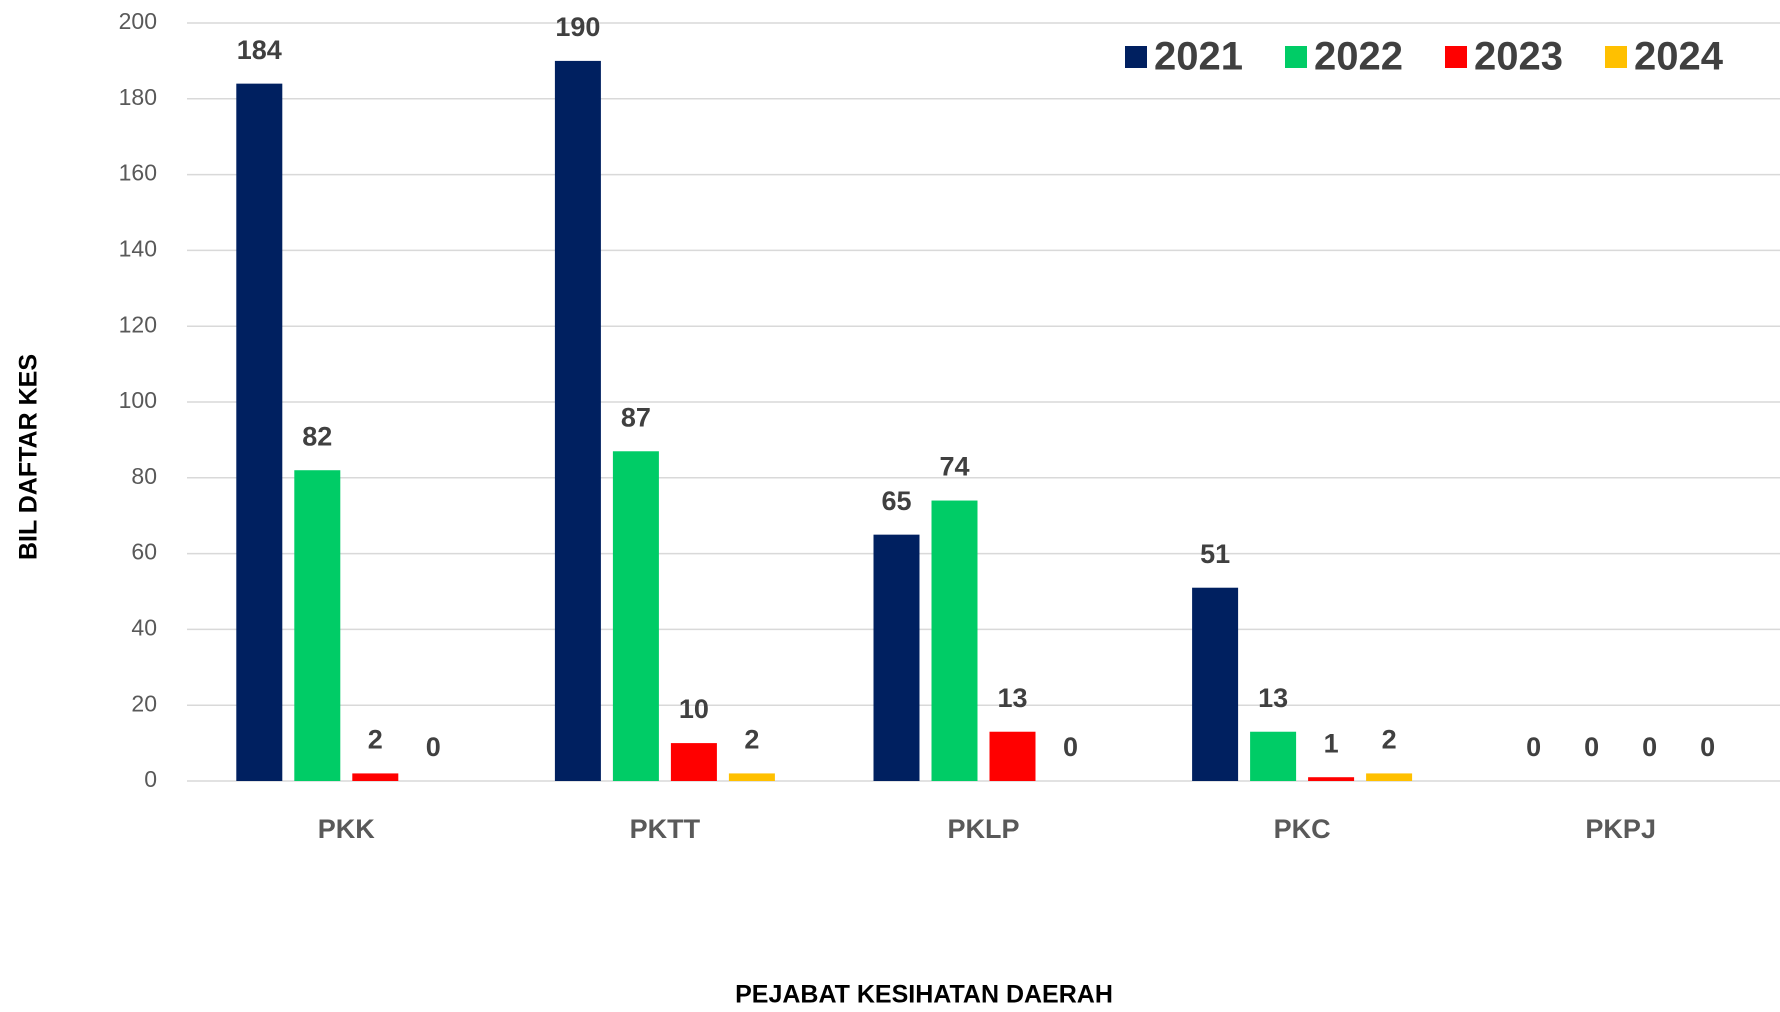 The image size is (1780, 1012). Describe the element at coordinates (29, 457) in the screenshot. I see `y-axis-title: BIL DAFTAR KES` at that location.